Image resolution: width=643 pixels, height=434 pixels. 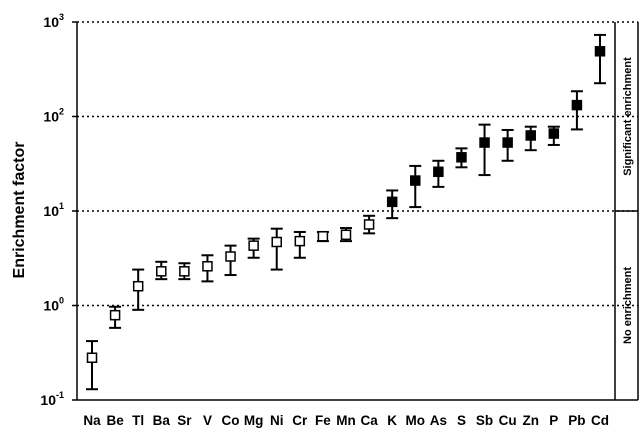 I want to click on x-tick-label: Mo, so click(x=416, y=420).